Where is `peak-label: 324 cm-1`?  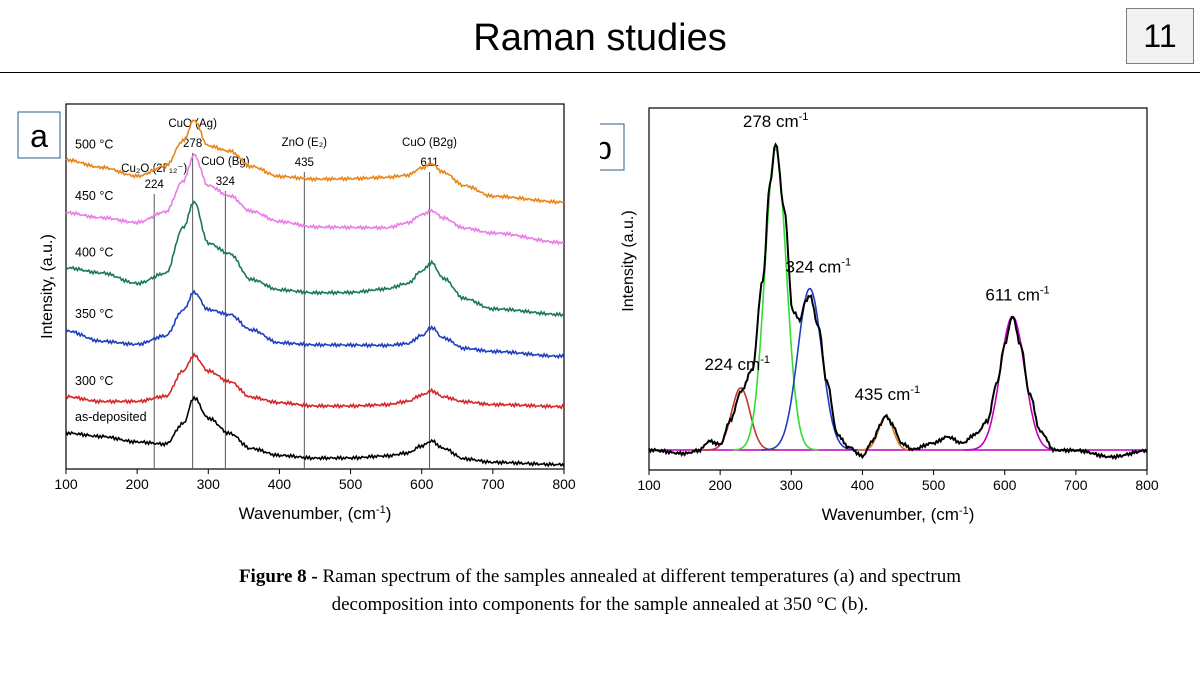
peak-label: 324 cm-1 is located at coordinates (819, 267).